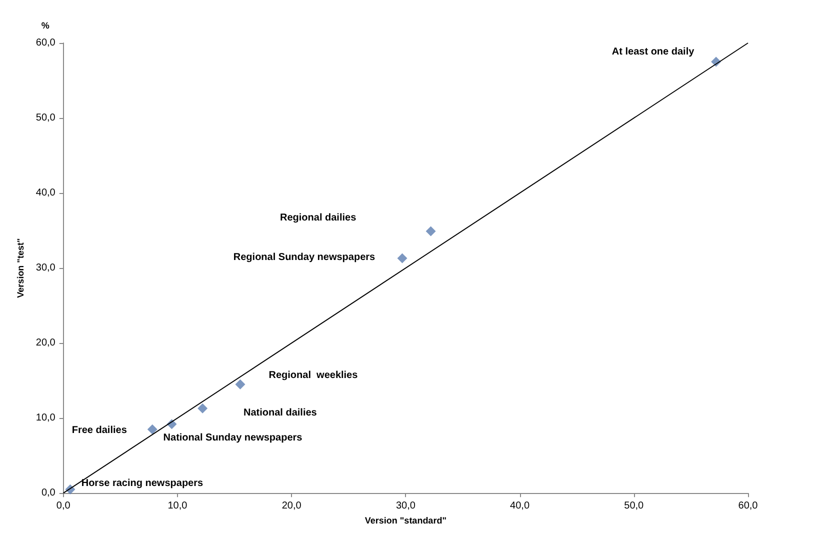  Describe the element at coordinates (46, 43) in the screenshot. I see `y-tick-label: 60,0` at that location.